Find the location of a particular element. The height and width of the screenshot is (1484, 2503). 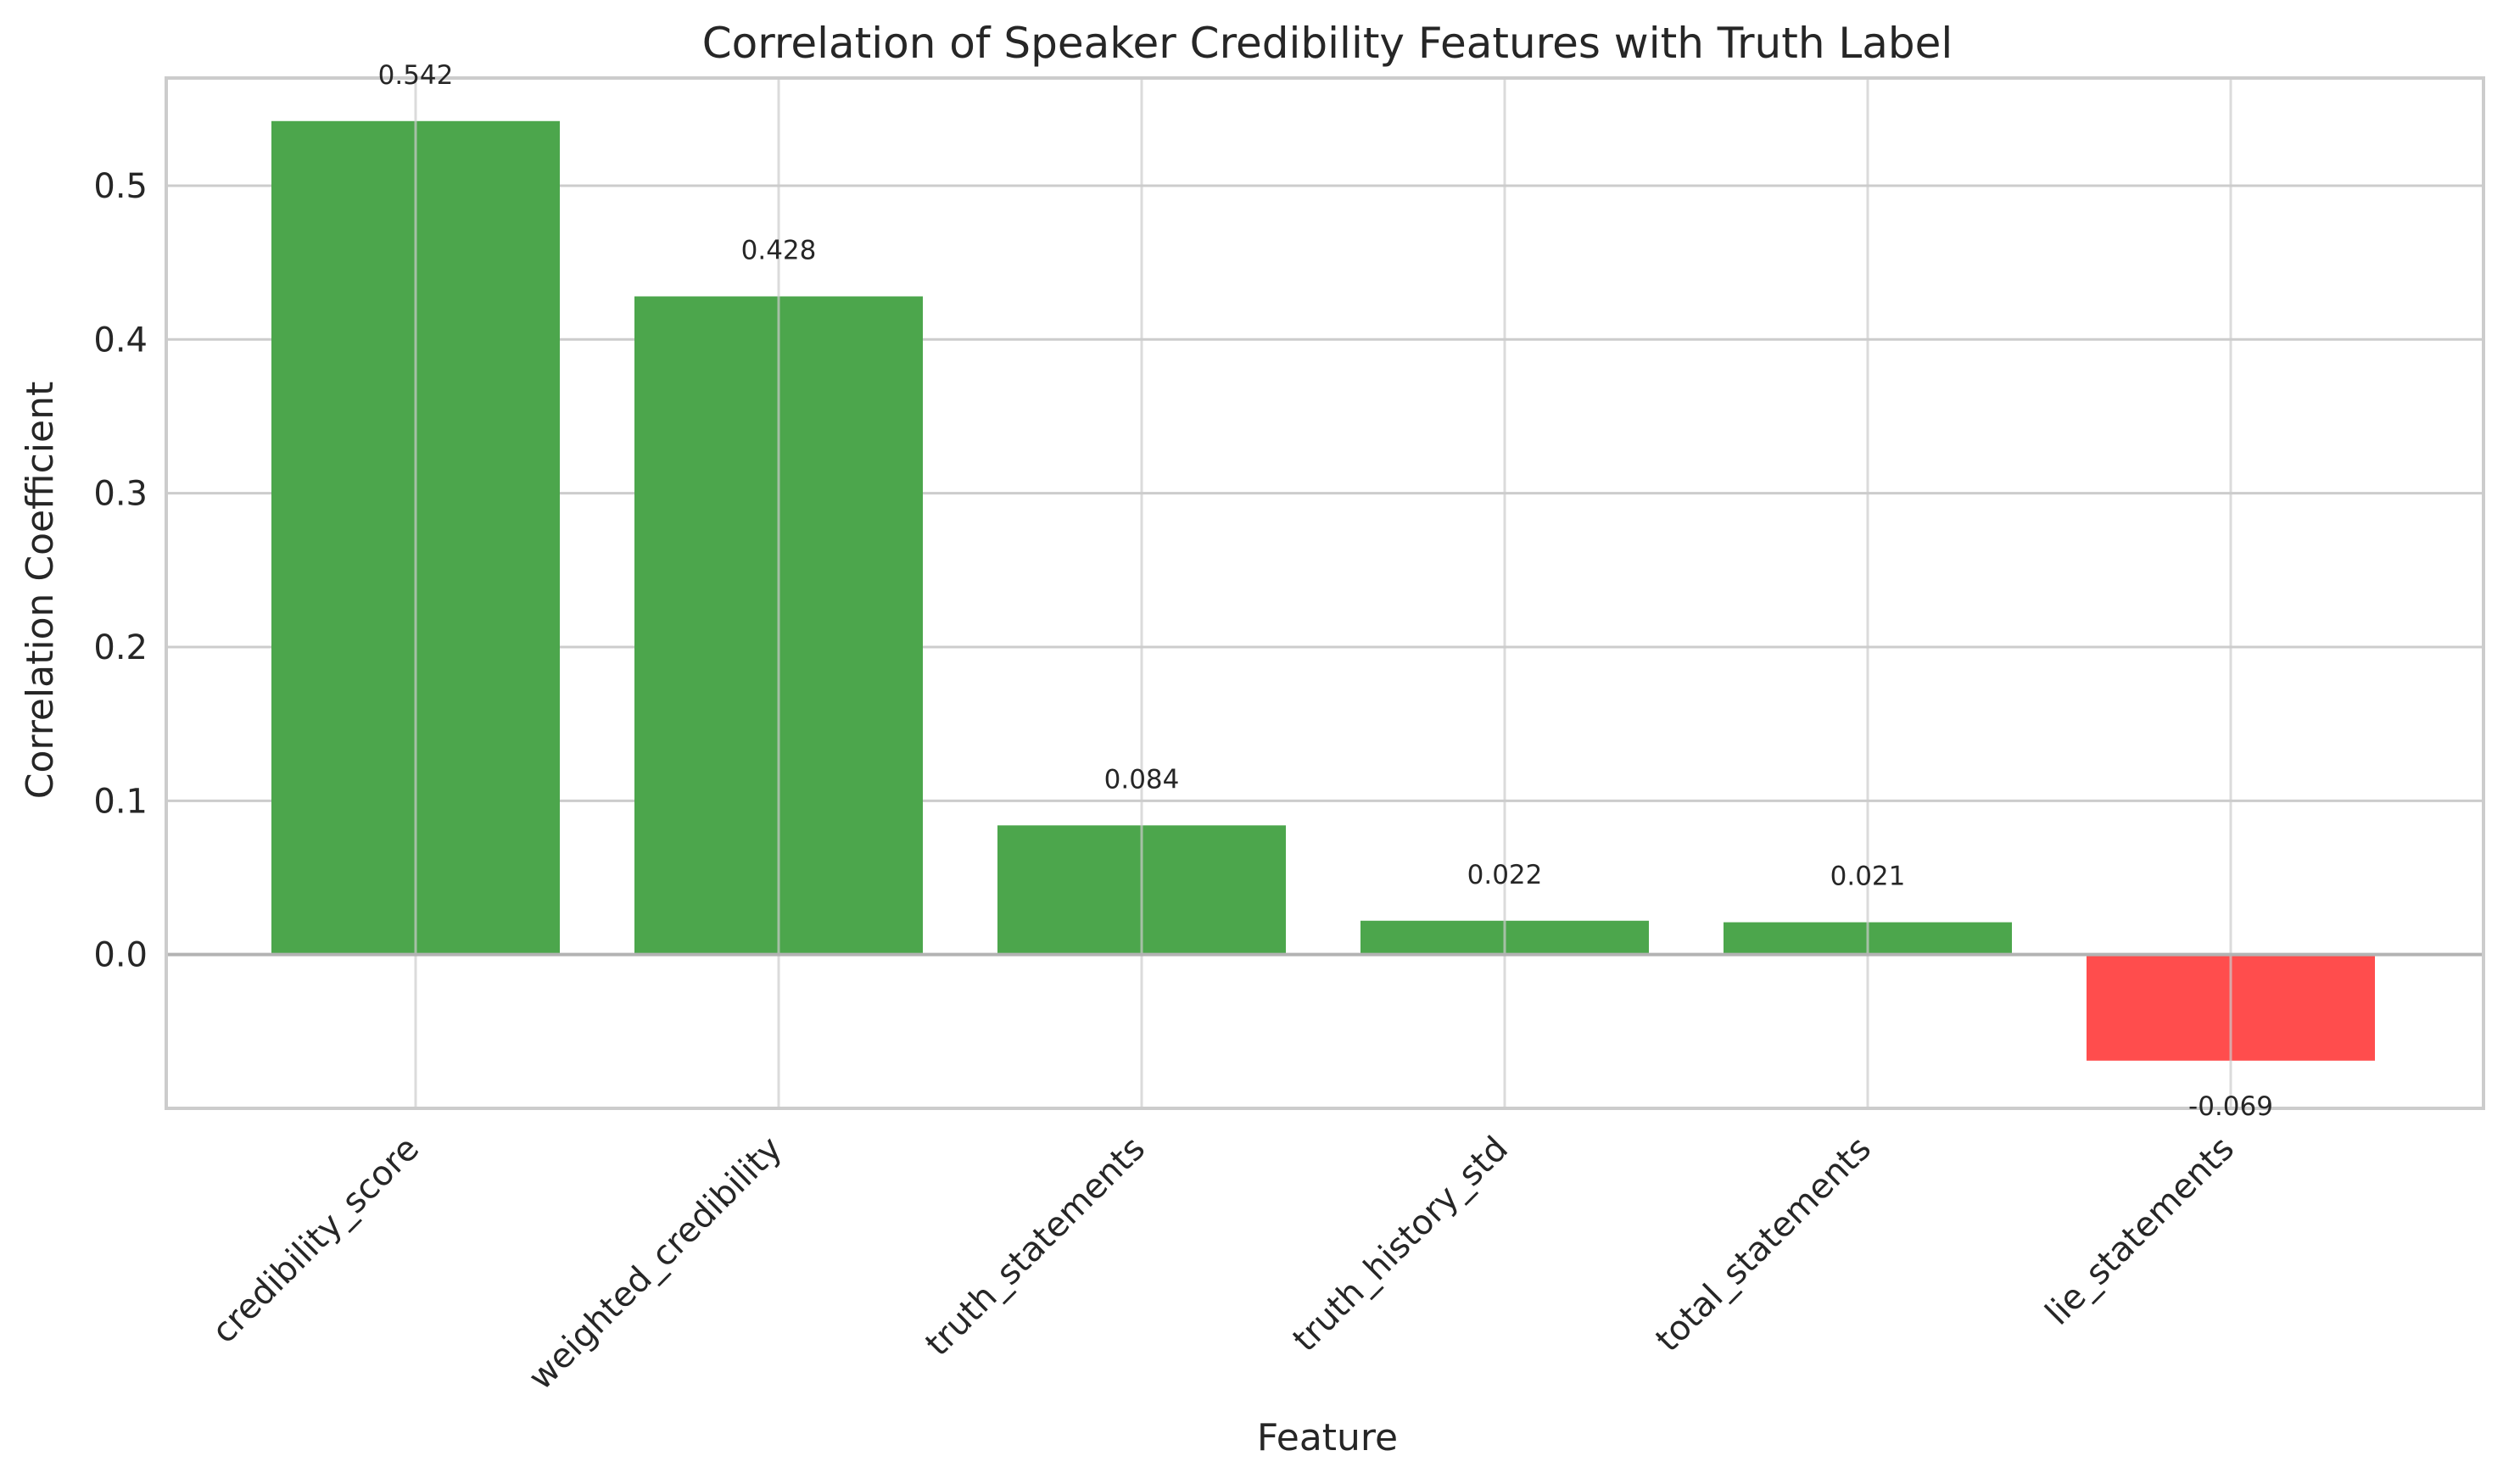

x-tick-label: truth_history_std is located at coordinates (1401, 1245).